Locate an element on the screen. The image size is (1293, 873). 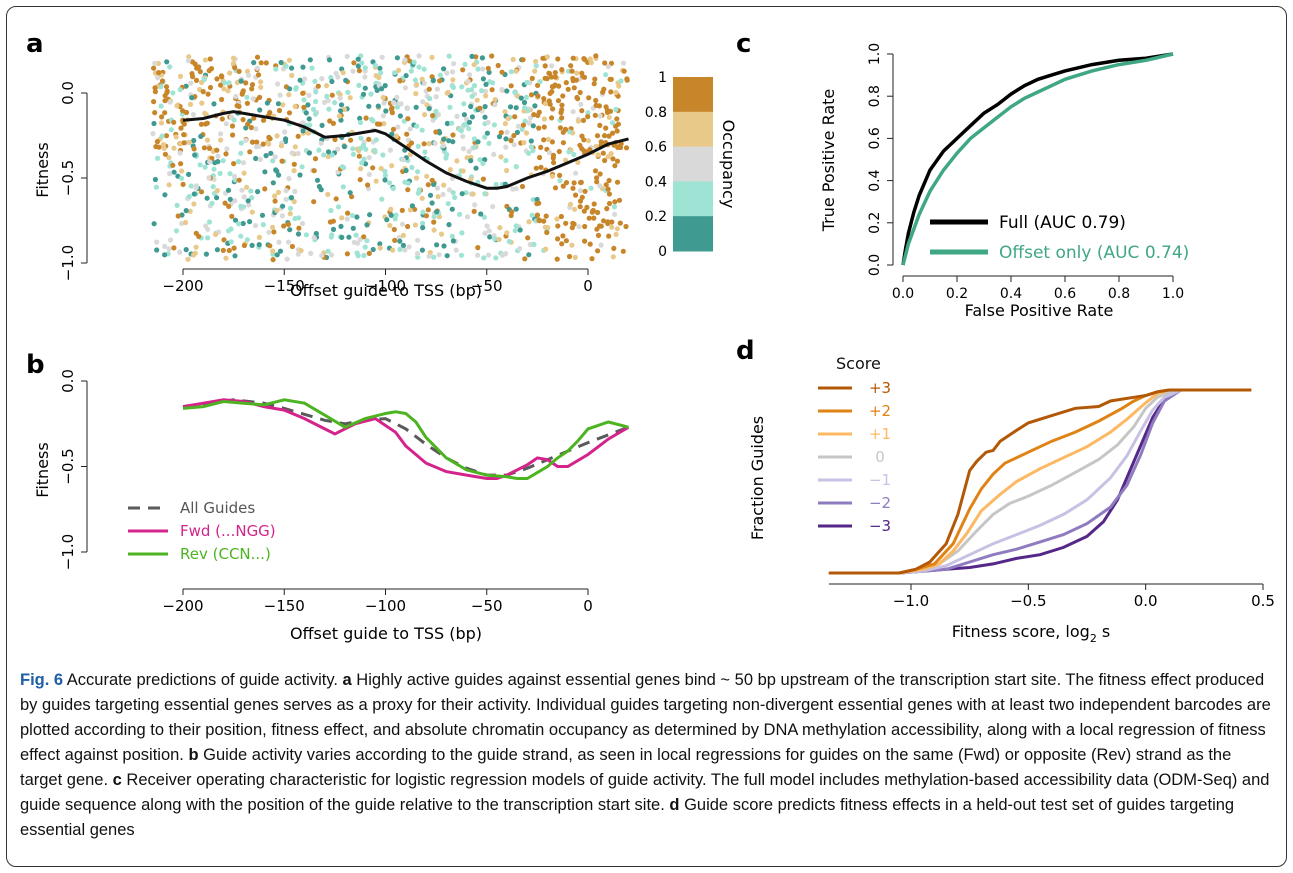
panel-c-legend: Full (AUC 0.79) Offset only (AUC 0.74) is located at coordinates (1059, 238).